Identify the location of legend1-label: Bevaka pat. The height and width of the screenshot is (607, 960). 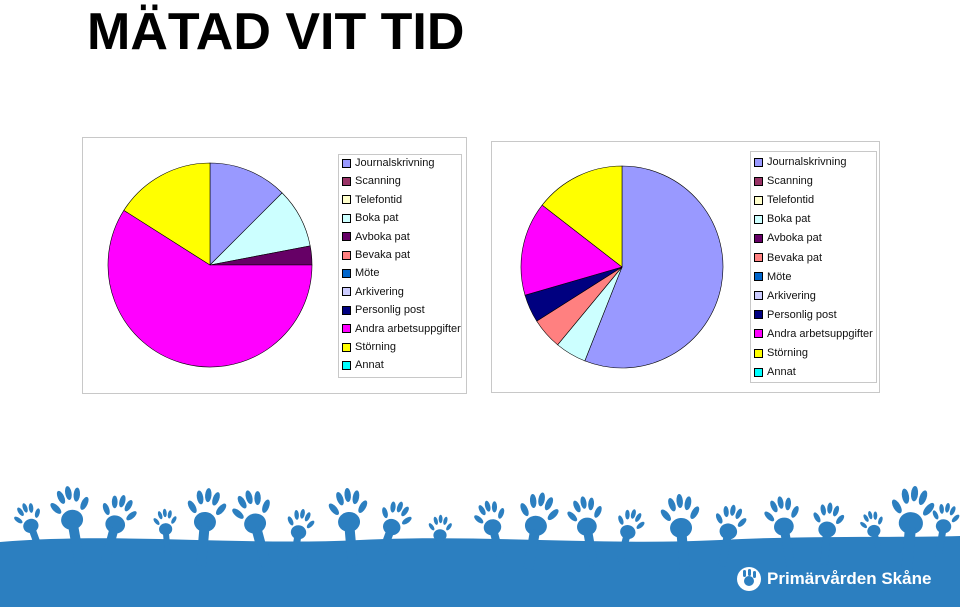
(383, 255).